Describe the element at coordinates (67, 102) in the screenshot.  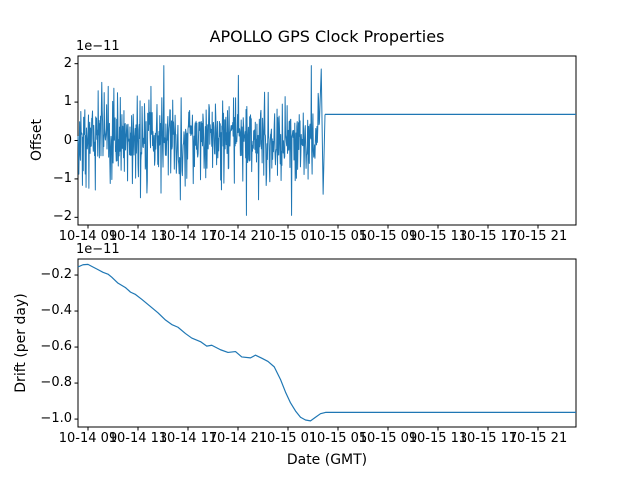
I see `y-tick-label: 1` at that location.